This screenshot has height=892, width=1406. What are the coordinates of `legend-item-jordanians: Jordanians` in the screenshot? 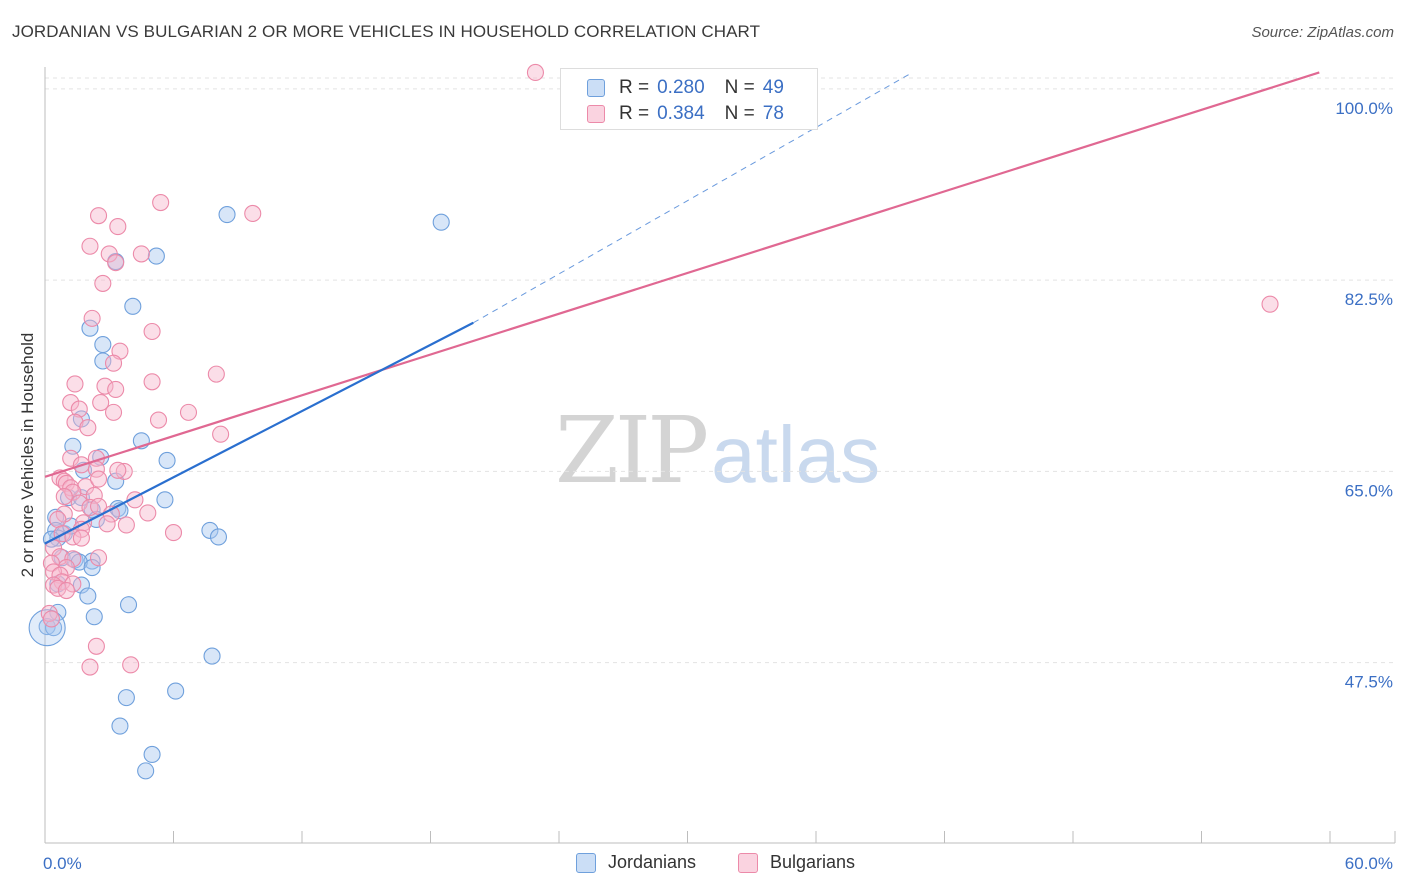 It's located at (636, 862).